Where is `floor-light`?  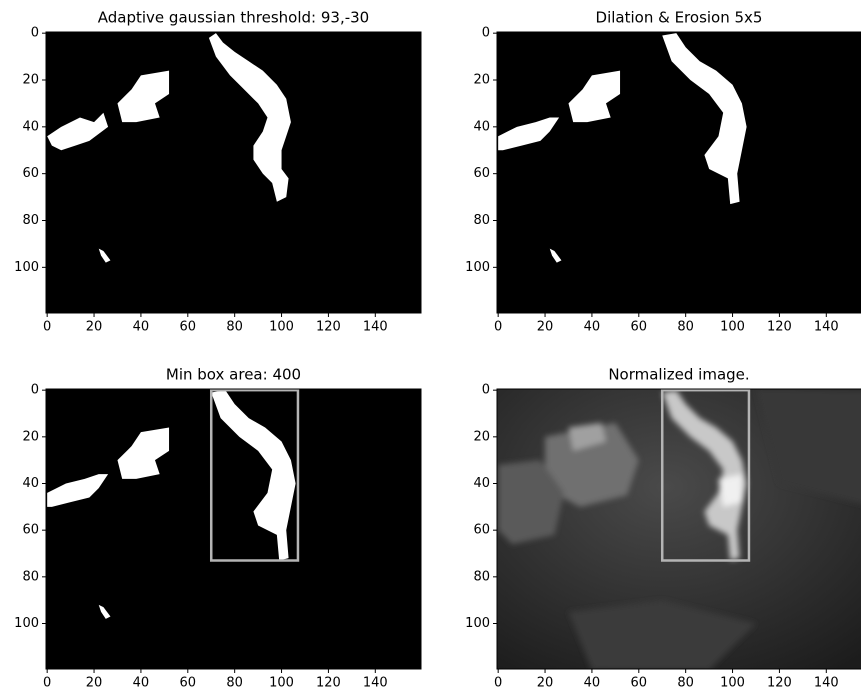
floor-light is located at coordinates (662, 634).